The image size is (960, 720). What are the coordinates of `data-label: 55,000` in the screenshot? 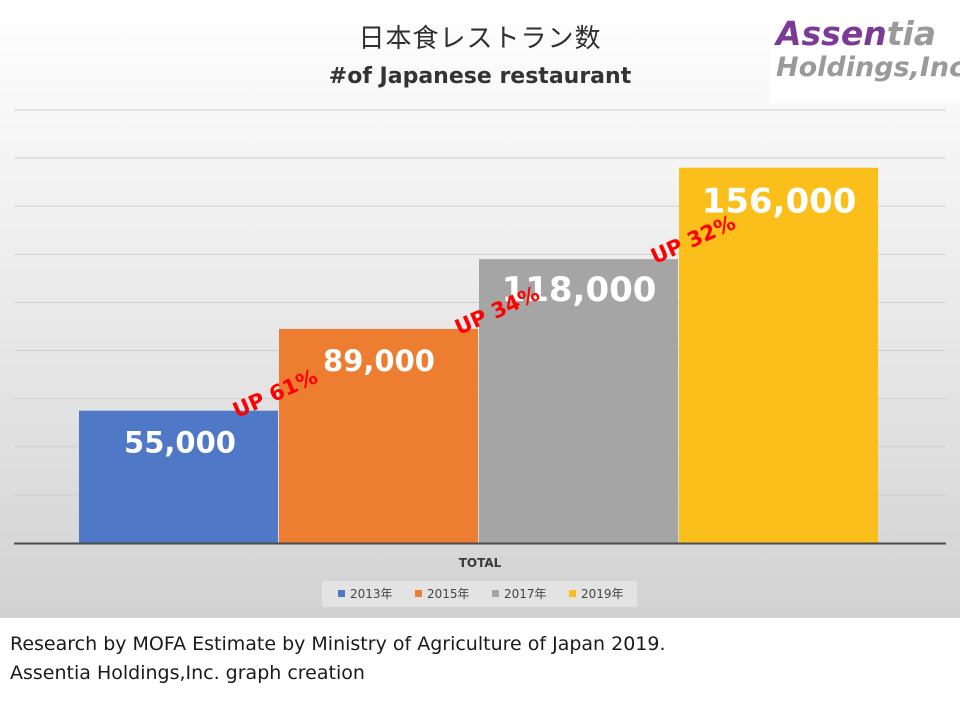 It's located at (180, 443).